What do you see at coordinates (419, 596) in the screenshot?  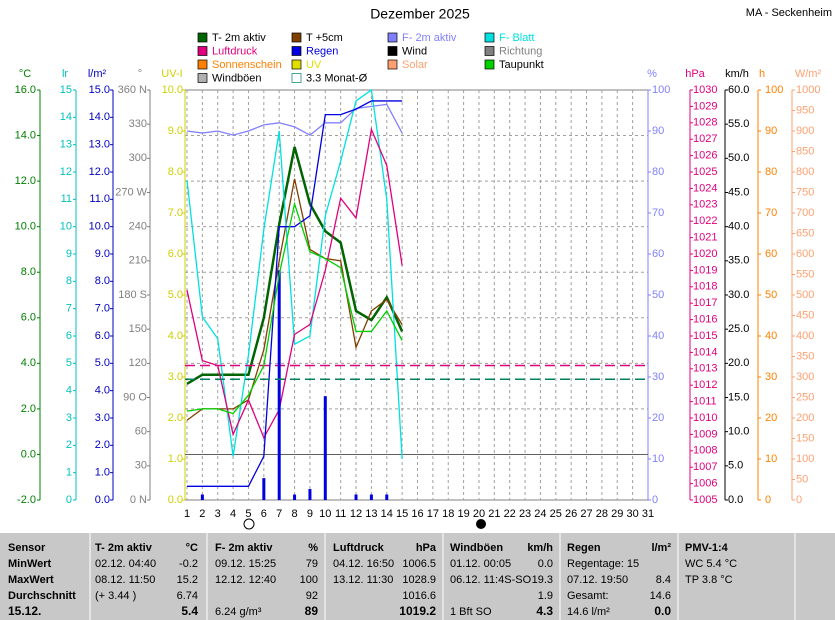 I see `stats-cell: 1016.6` at bounding box center [419, 596].